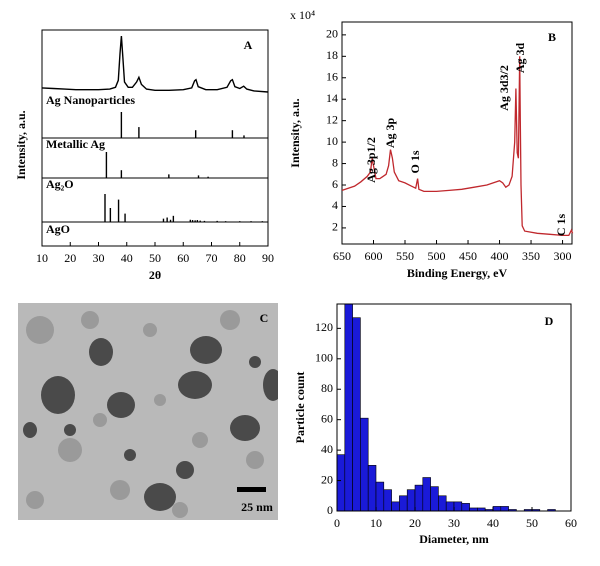 The height and width of the screenshot is (566, 600). Describe the element at coordinates (457, 273) in the screenshot. I see `x-axis-label: Binding Energy, eV` at that location.